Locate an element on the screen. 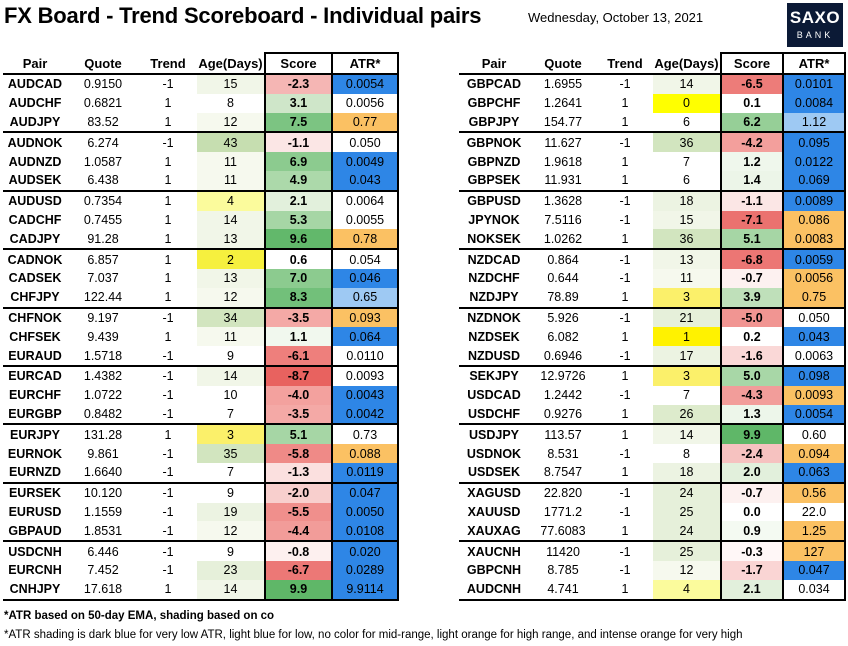 This screenshot has height=646, width=848. table-row: AUDCHF 0.6821 1 8 3.1 0.0056 is located at coordinates (201, 103).